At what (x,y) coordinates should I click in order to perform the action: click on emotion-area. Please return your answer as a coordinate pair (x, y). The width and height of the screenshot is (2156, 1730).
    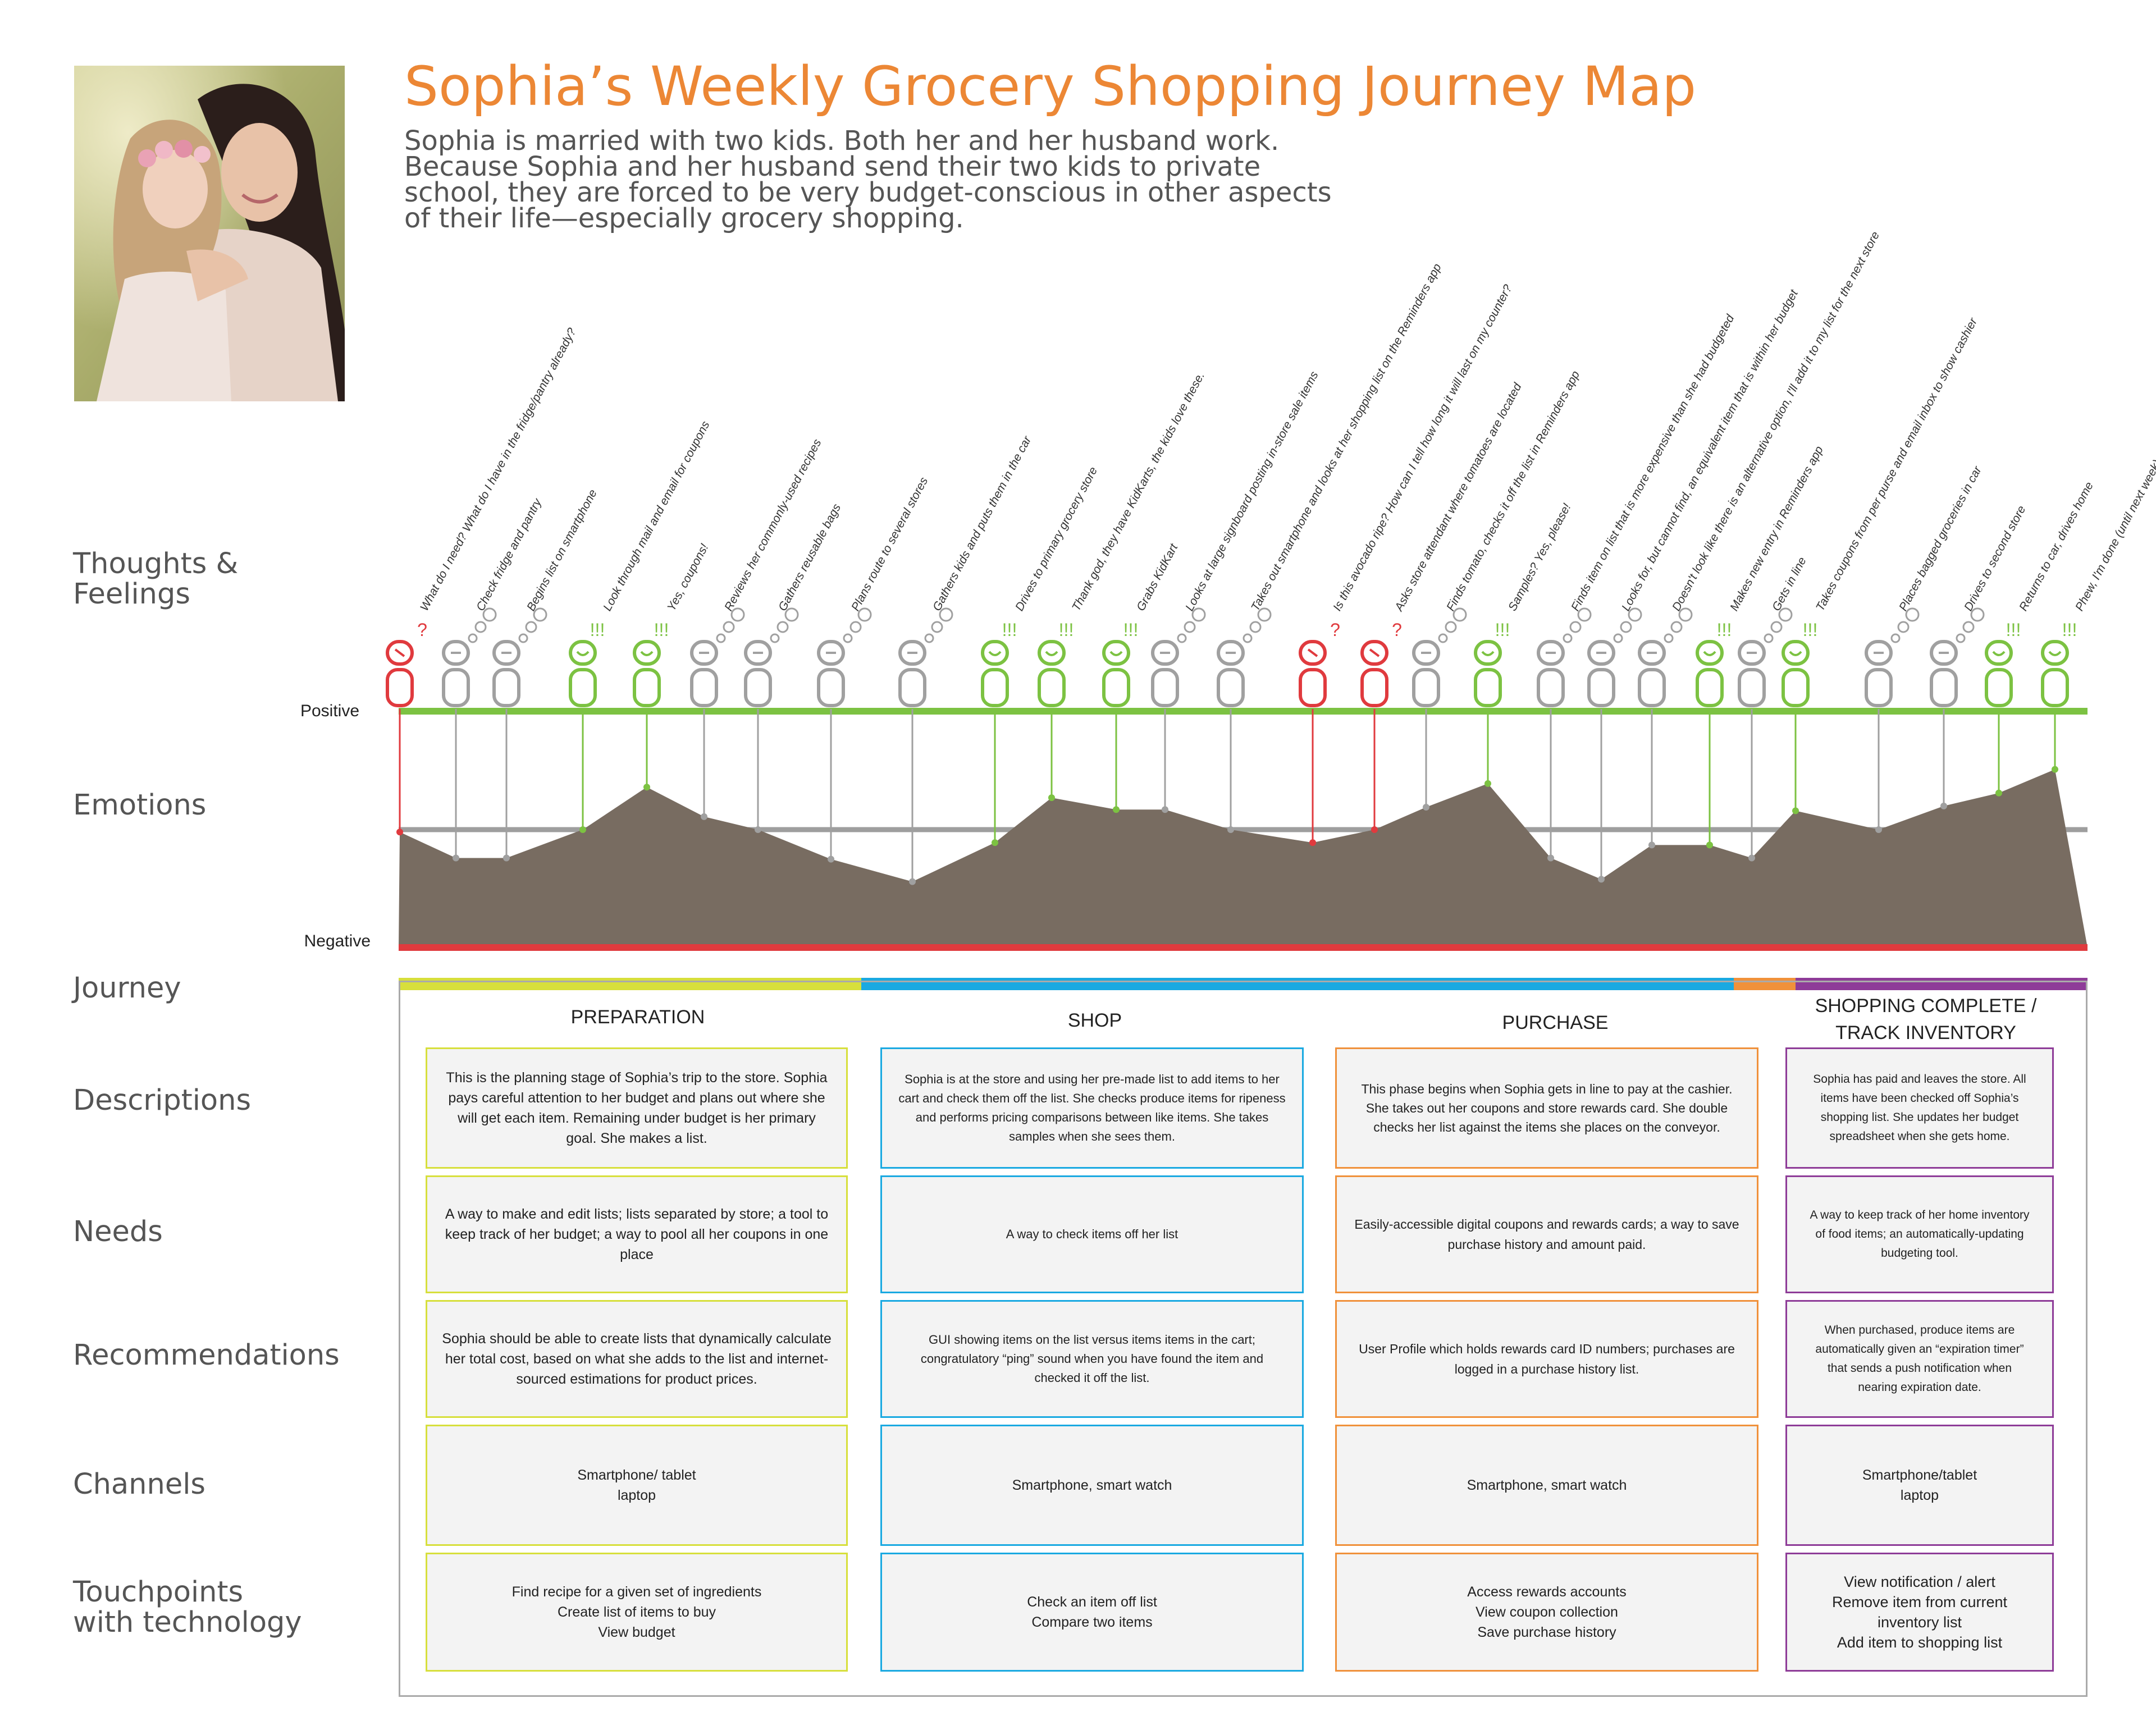
    Looking at the image, I should click on (1243, 859).